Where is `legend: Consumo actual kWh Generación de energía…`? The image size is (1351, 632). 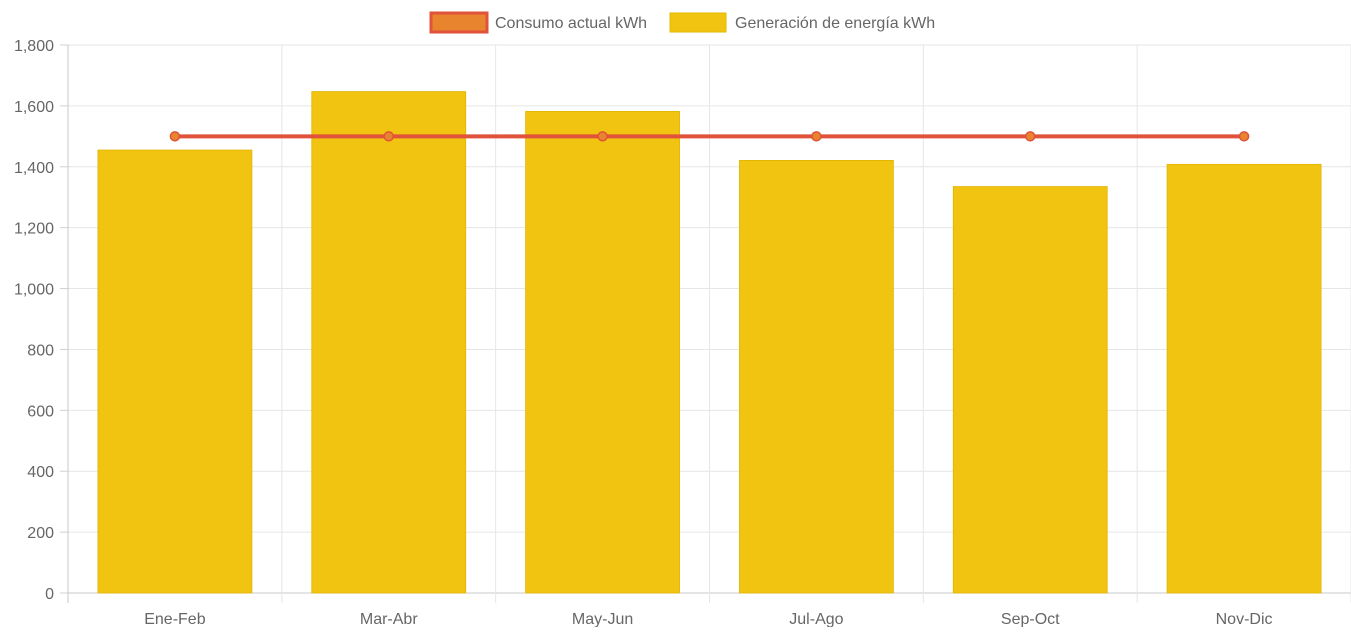
legend: Consumo actual kWh Generación de energía… is located at coordinates (682, 22).